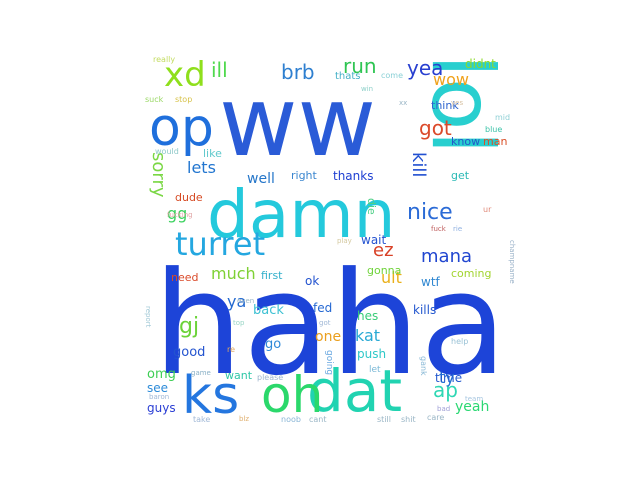  I want to click on word: suck, so click(154, 99).